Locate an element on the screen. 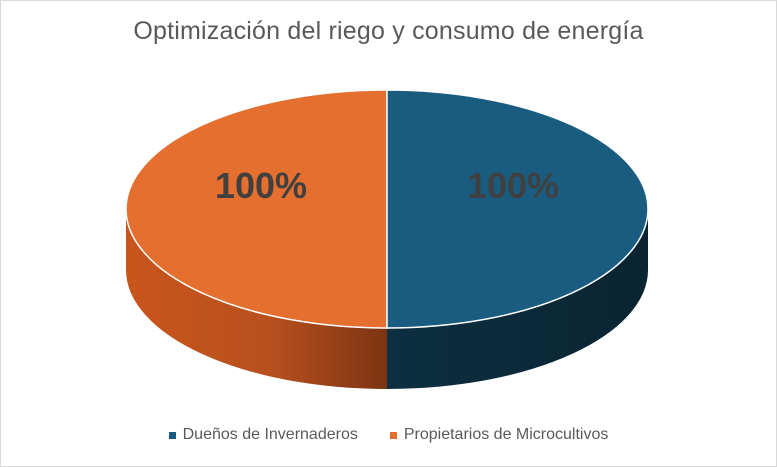 Image resolution: width=777 pixels, height=467 pixels. pie-slice-side-duenos is located at coordinates (517, 299).